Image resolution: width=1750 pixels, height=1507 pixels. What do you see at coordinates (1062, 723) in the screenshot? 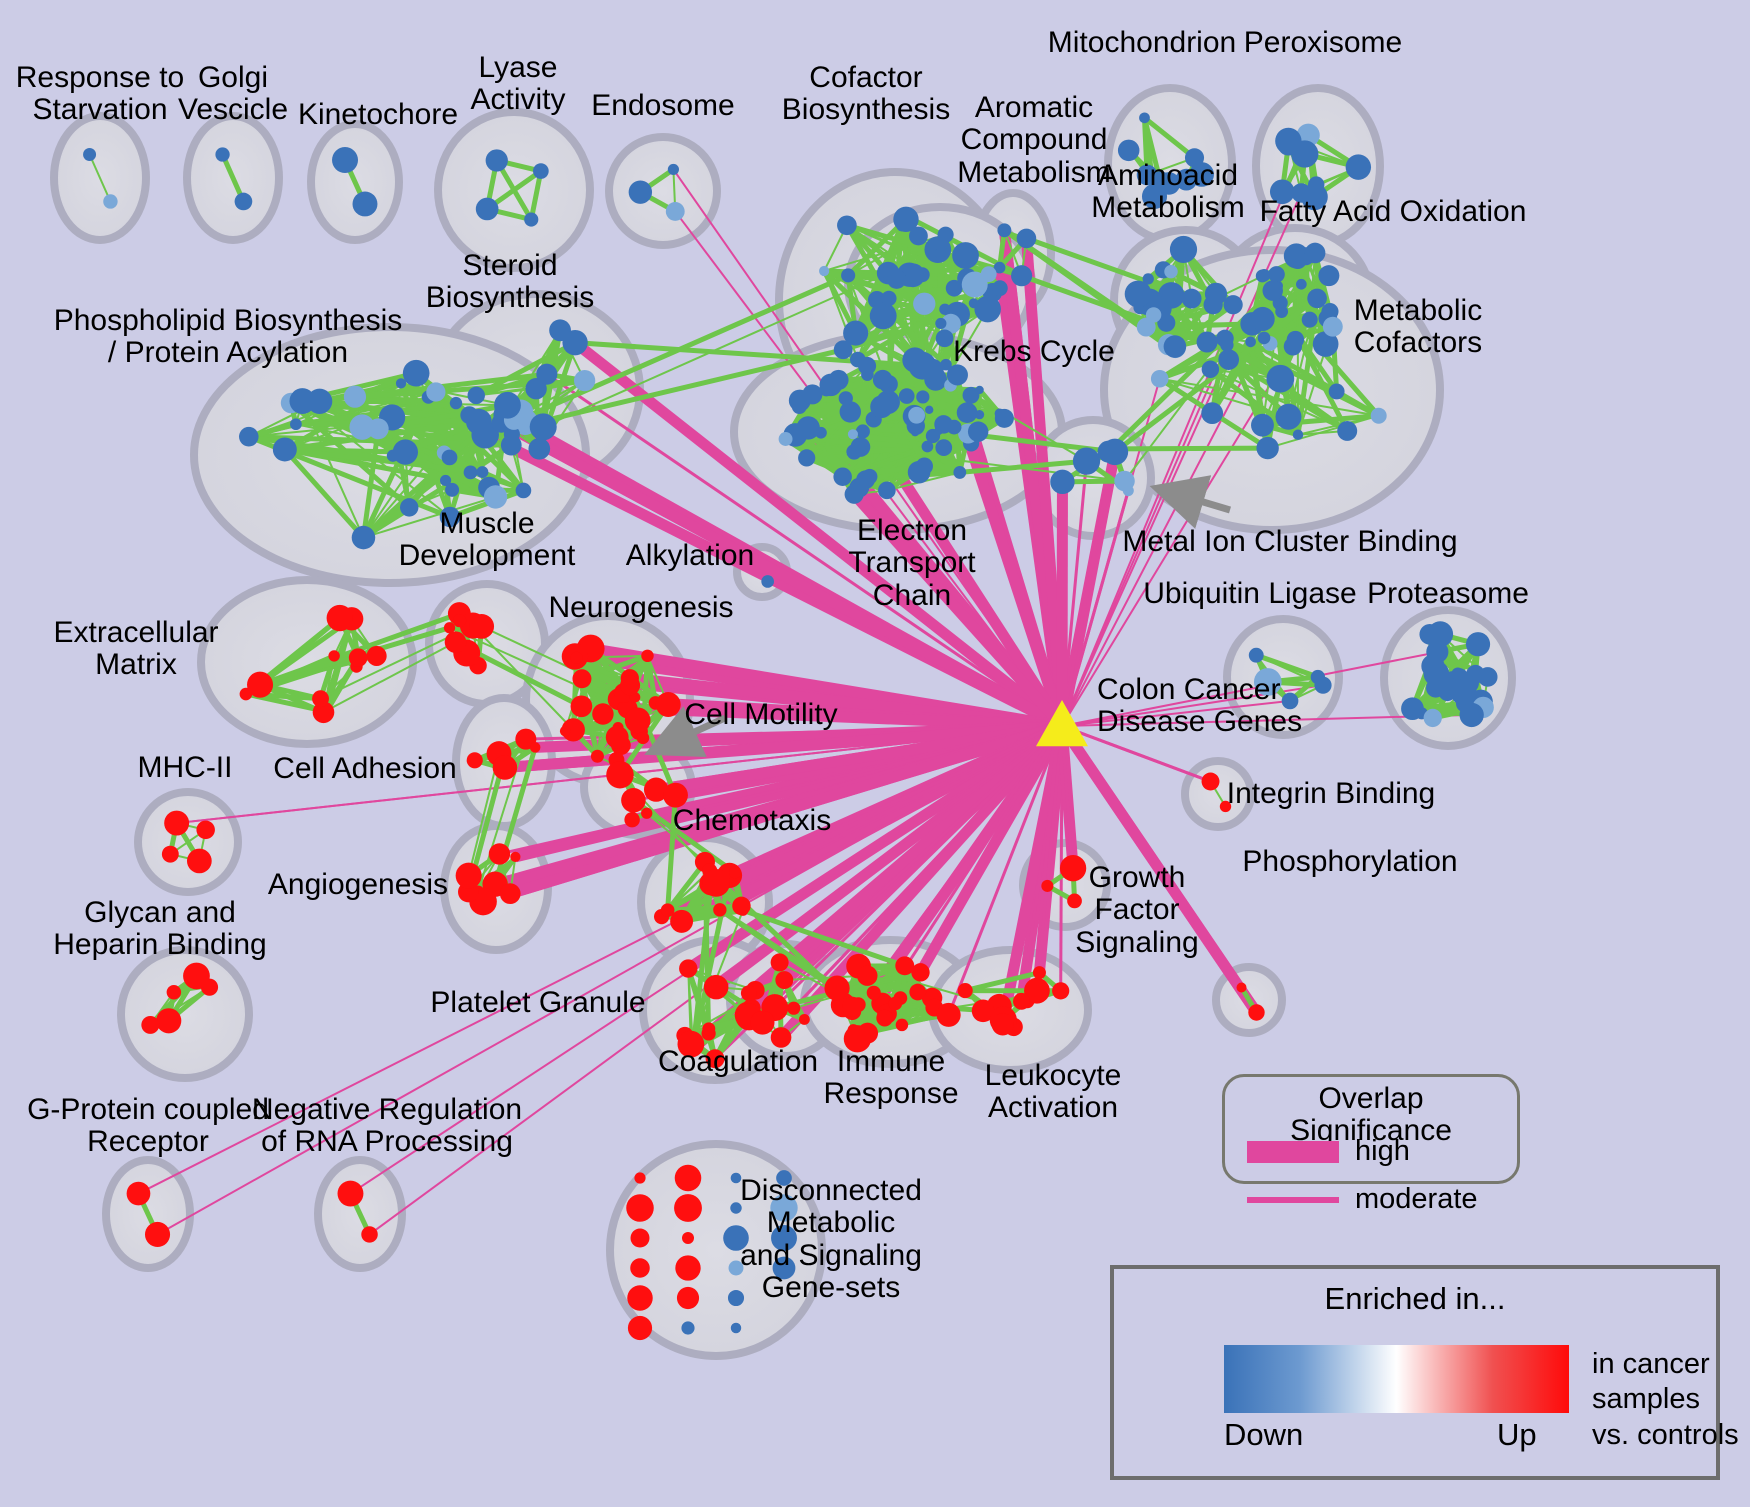
I see `colon-cancer-hub-node` at bounding box center [1062, 723].